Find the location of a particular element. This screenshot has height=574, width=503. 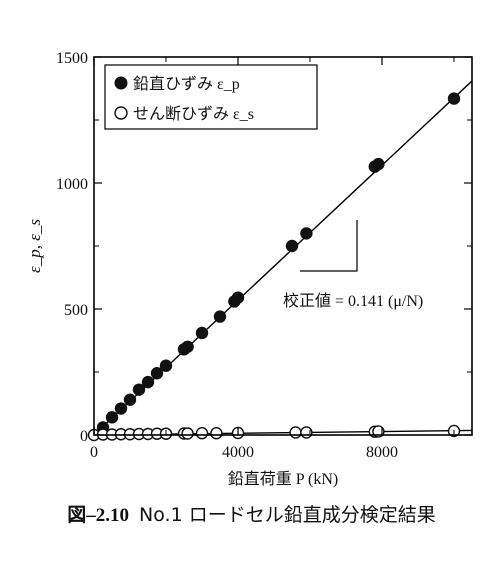

annotation-leader-line is located at coordinates (329, 246).